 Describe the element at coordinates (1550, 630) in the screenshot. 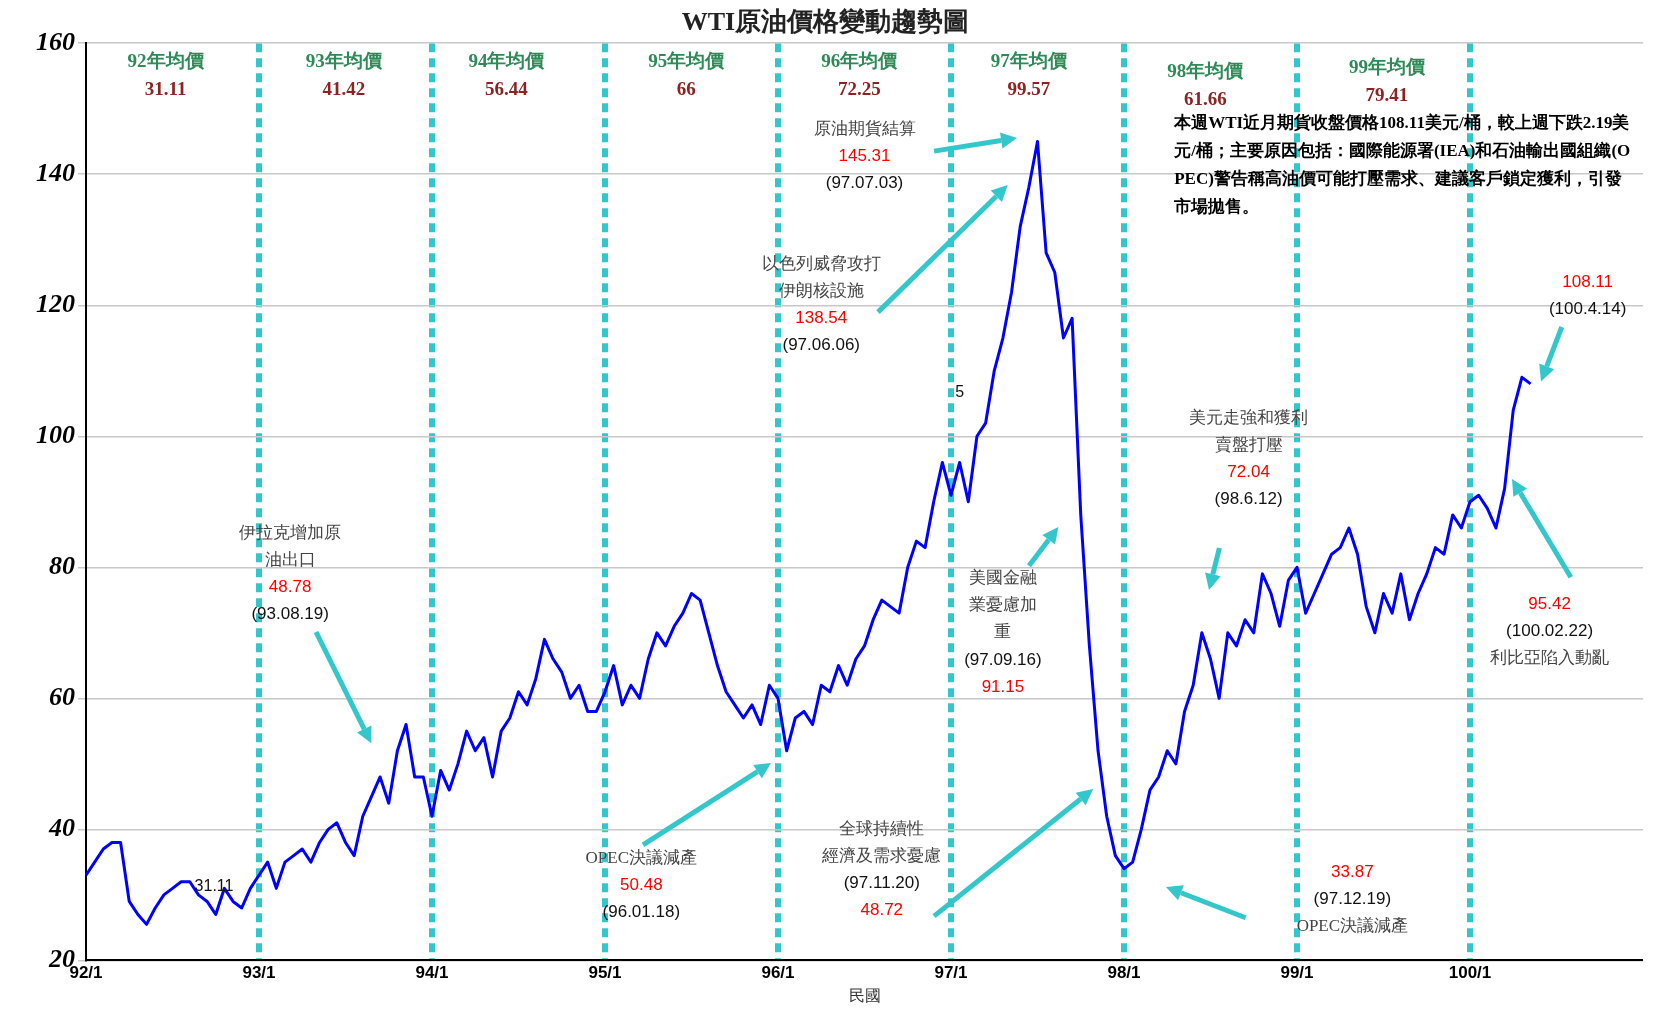

I see `annotation: 95.42 (100.02.22) 利比亞陷入動亂` at that location.